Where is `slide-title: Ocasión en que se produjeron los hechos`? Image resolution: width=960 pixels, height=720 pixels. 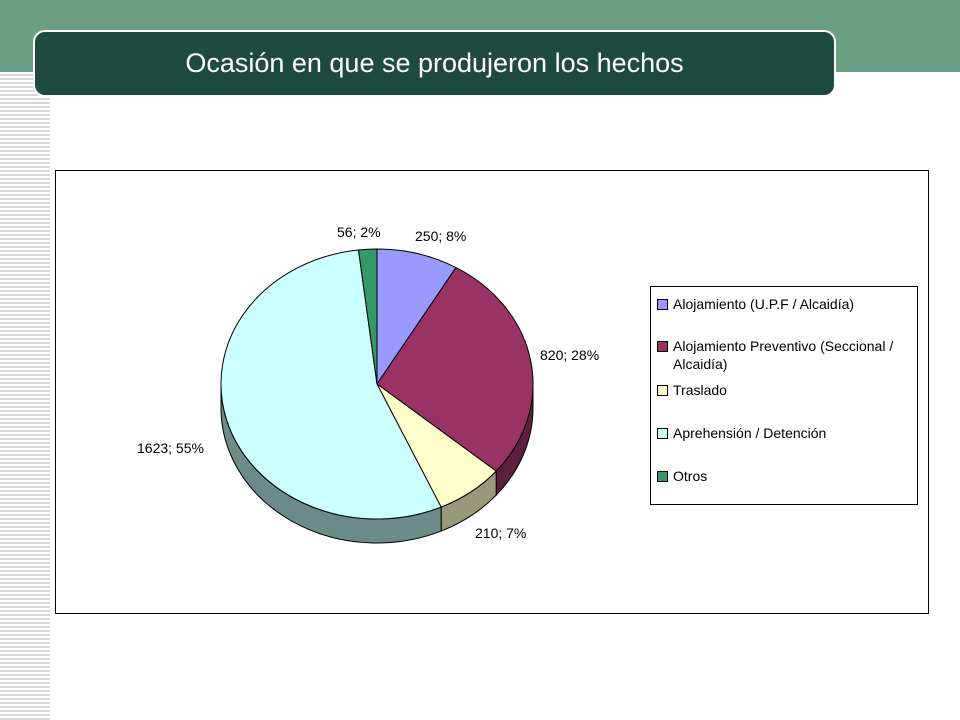 slide-title: Ocasión en que se produjeron los hechos is located at coordinates (434, 63).